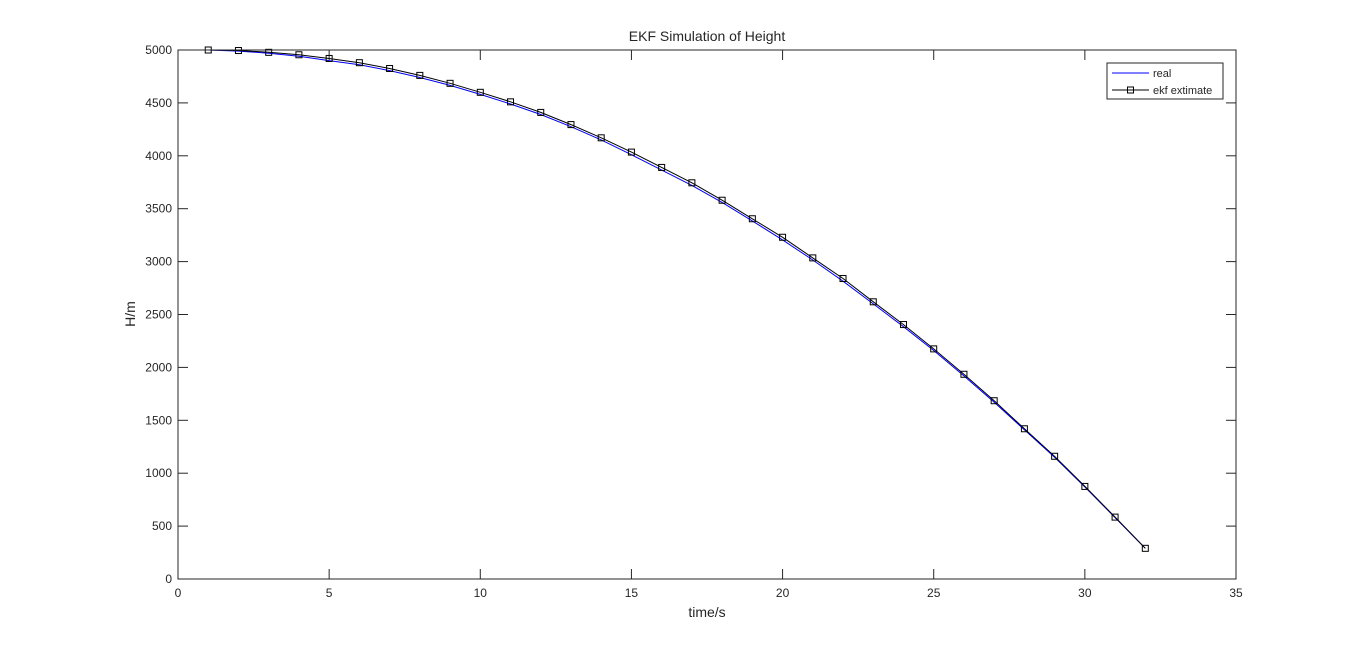 This screenshot has height=650, width=1366. I want to click on y-tick-label: 2500, so click(158, 315).